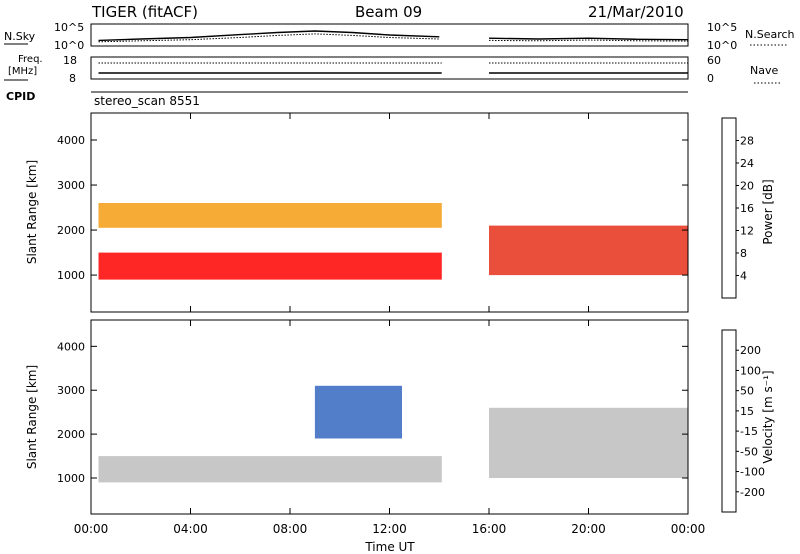  What do you see at coordinates (32, 212) in the screenshot?
I see `power-ylabel: Slant Range [km]` at bounding box center [32, 212].